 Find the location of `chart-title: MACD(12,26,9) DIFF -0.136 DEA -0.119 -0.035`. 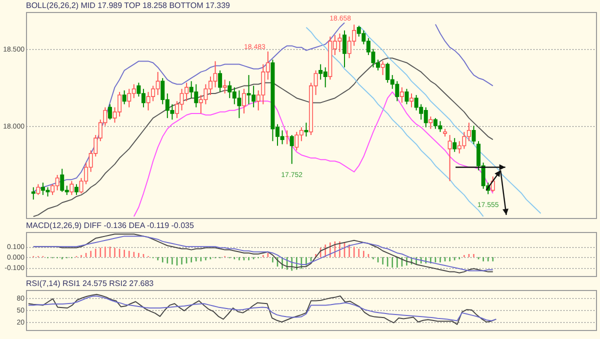

chart-title: MACD(12,26,9) DIFF -0.136 DEA -0.119 -0.035 is located at coordinates (110, 225).